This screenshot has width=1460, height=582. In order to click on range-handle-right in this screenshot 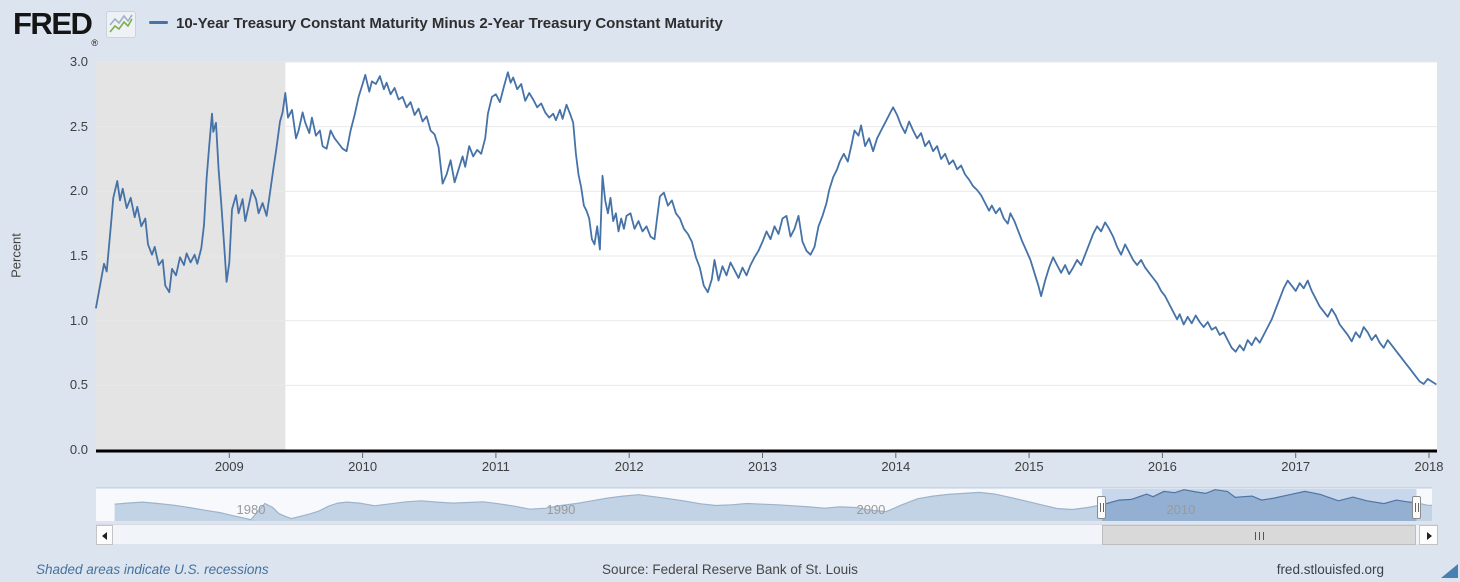, I will do `click(1416, 507)`.